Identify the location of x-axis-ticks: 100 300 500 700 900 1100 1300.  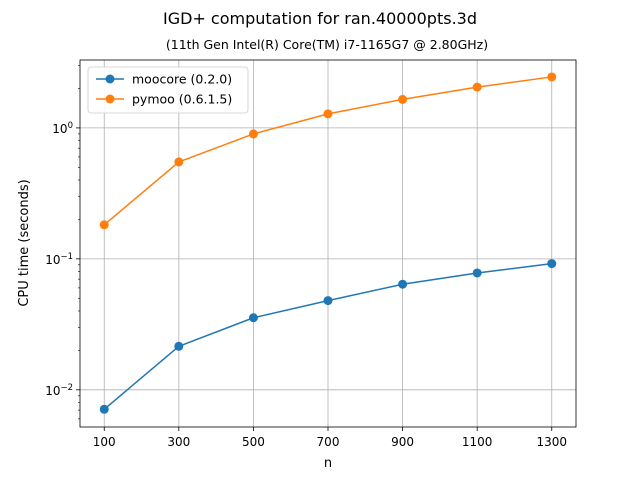
(330, 438).